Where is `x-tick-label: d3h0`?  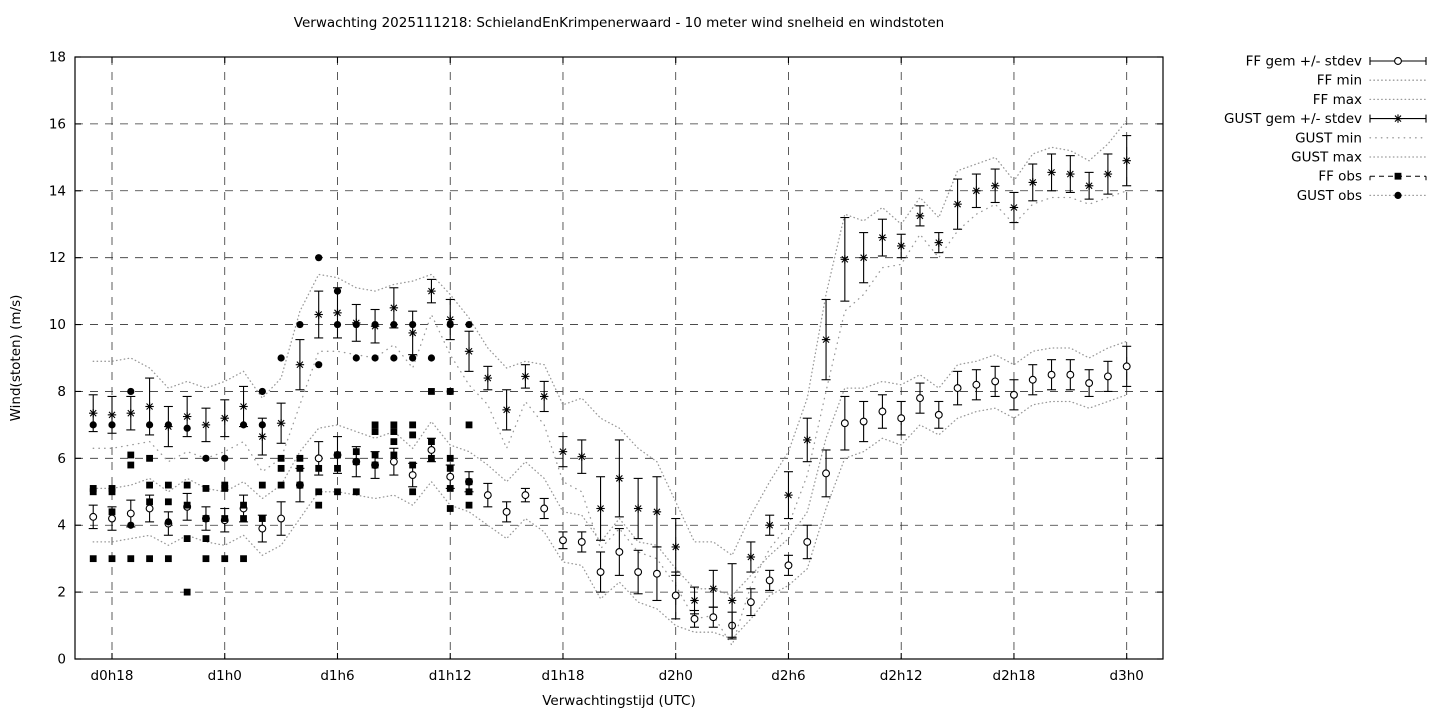
x-tick-label: d3h0 is located at coordinates (1127, 676).